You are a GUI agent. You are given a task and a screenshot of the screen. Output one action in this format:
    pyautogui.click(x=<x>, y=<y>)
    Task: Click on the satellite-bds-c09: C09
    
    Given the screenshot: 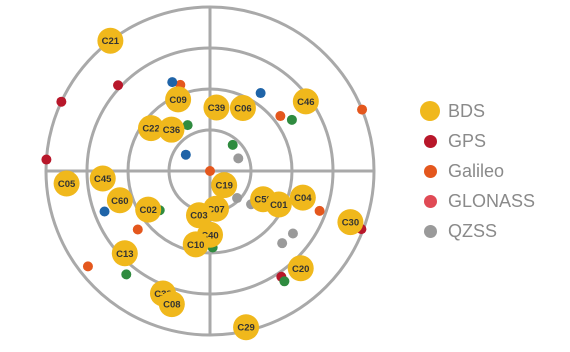 What is the action you would take?
    pyautogui.click(x=178, y=99)
    